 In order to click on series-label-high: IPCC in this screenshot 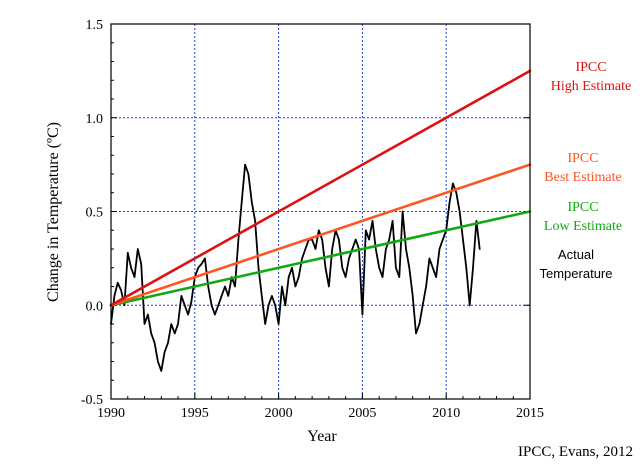, I will do `click(590, 67)`.